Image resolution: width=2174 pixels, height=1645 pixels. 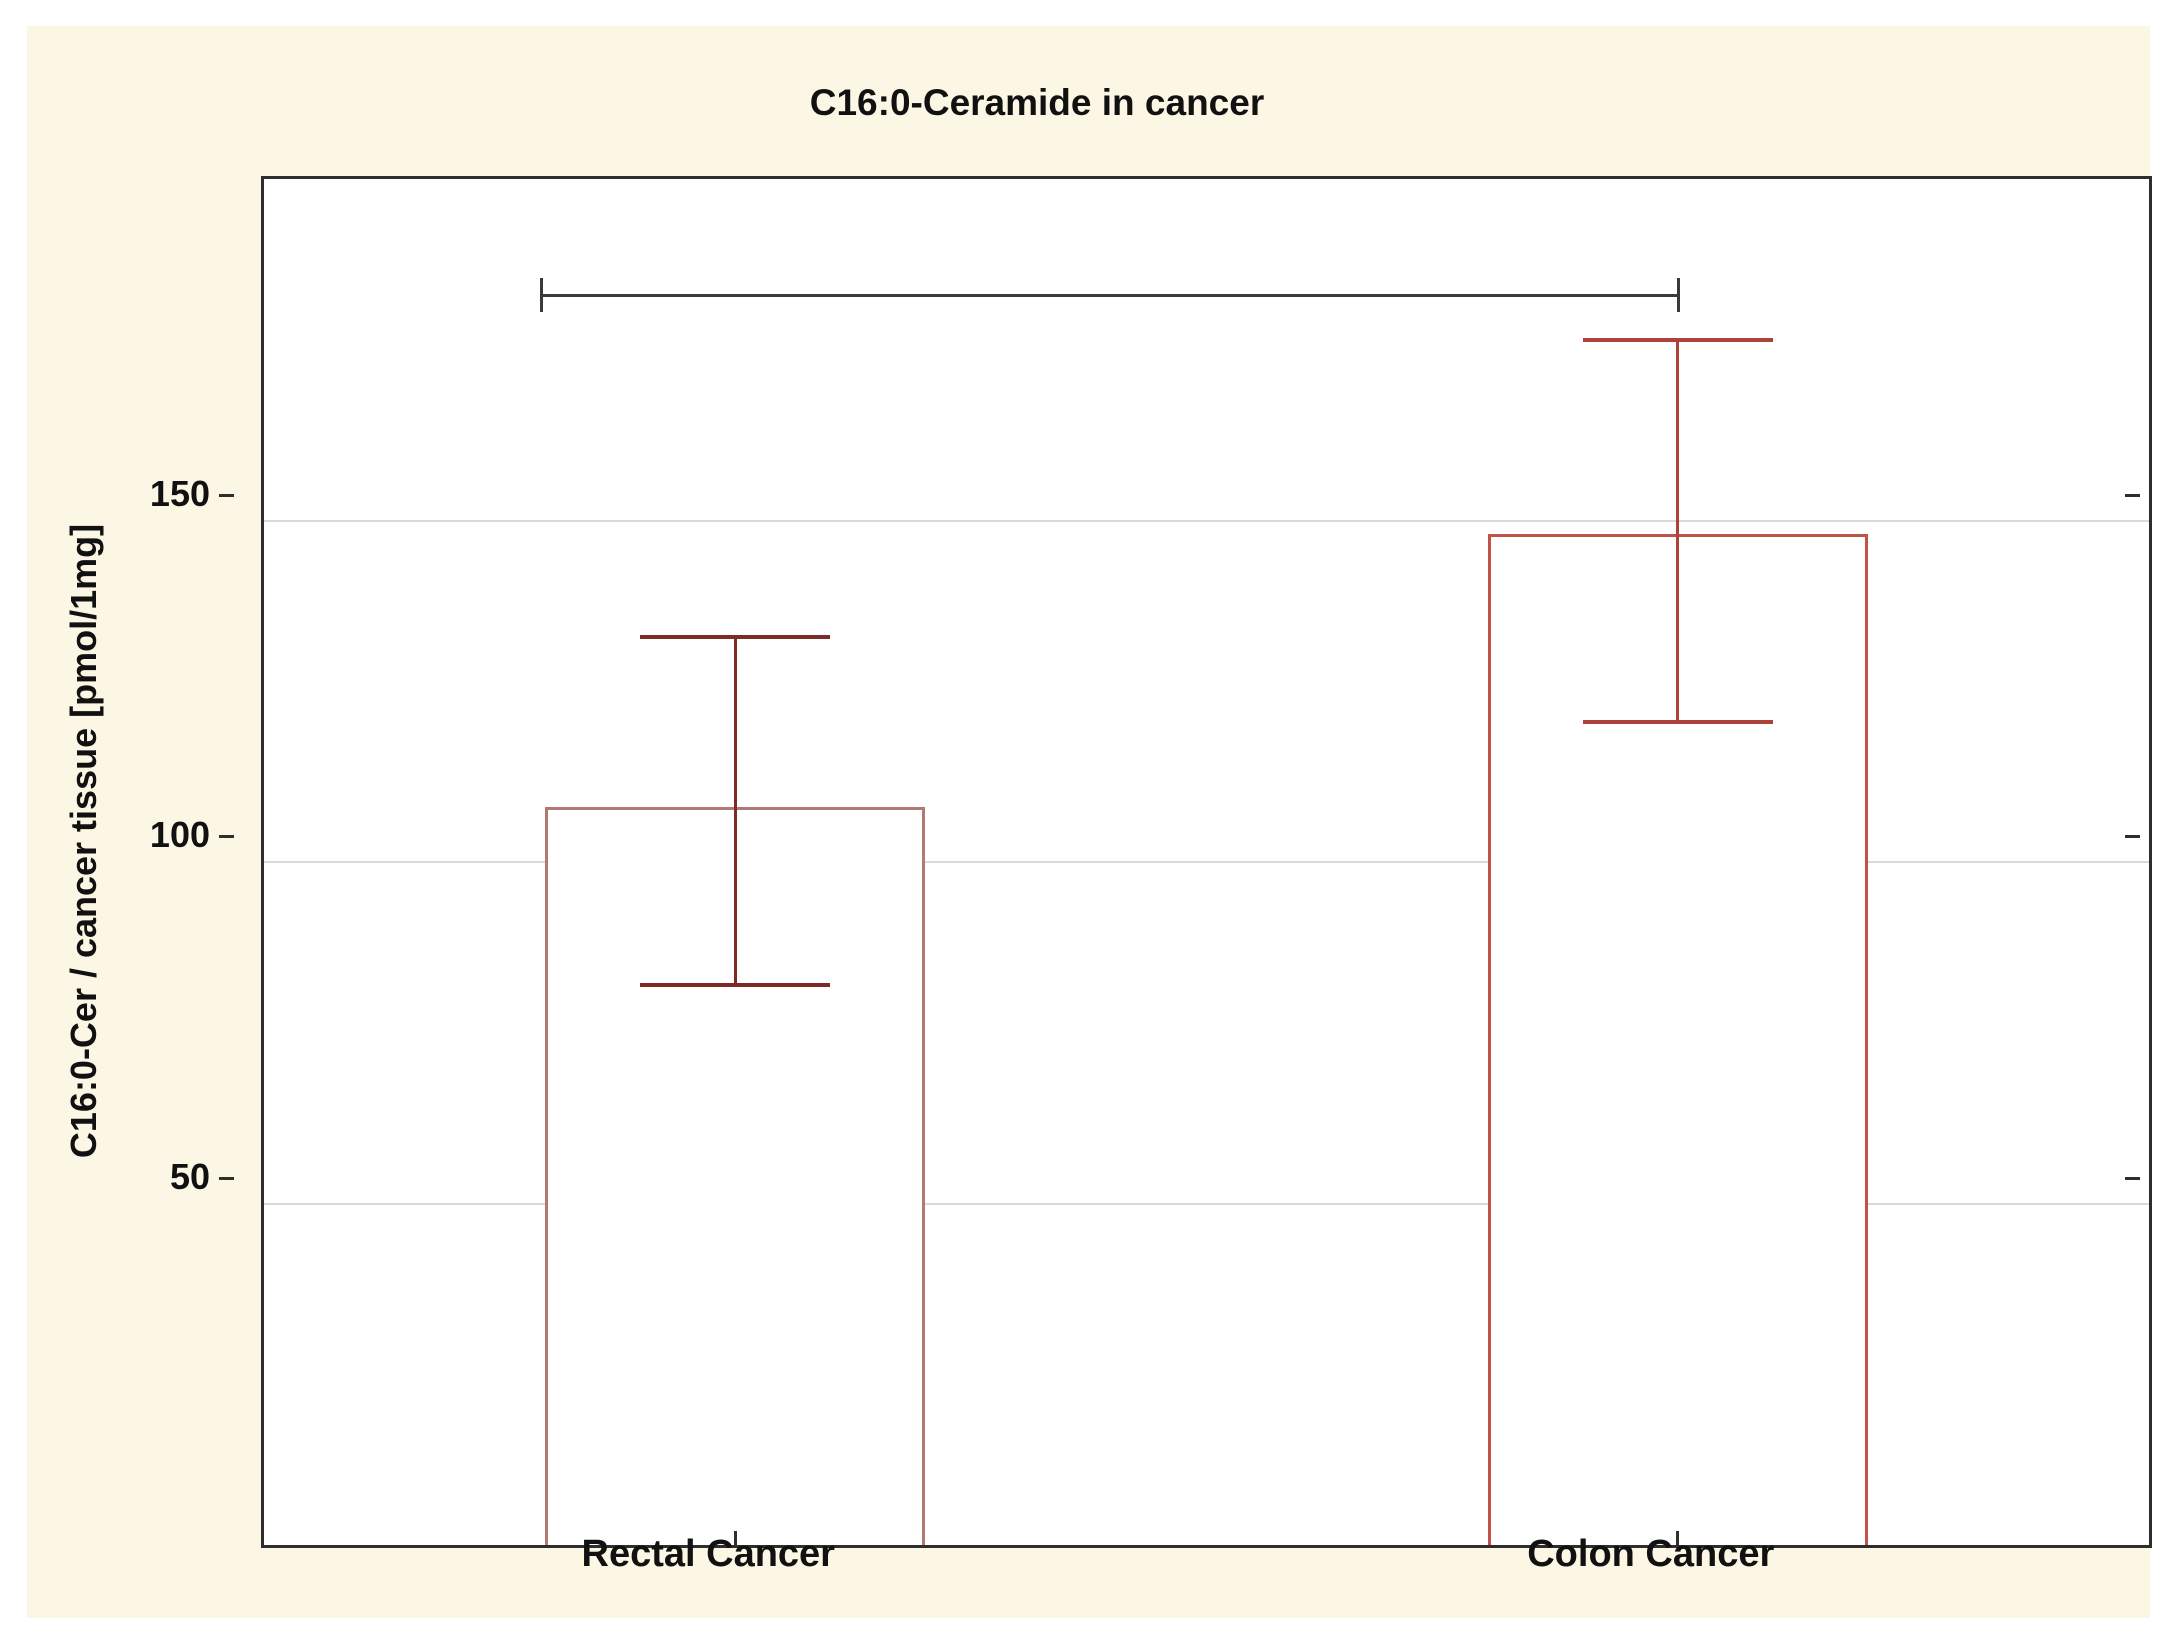 What do you see at coordinates (1037, 102) in the screenshot?
I see `chart-title: C16:0-Ceramide in cancer` at bounding box center [1037, 102].